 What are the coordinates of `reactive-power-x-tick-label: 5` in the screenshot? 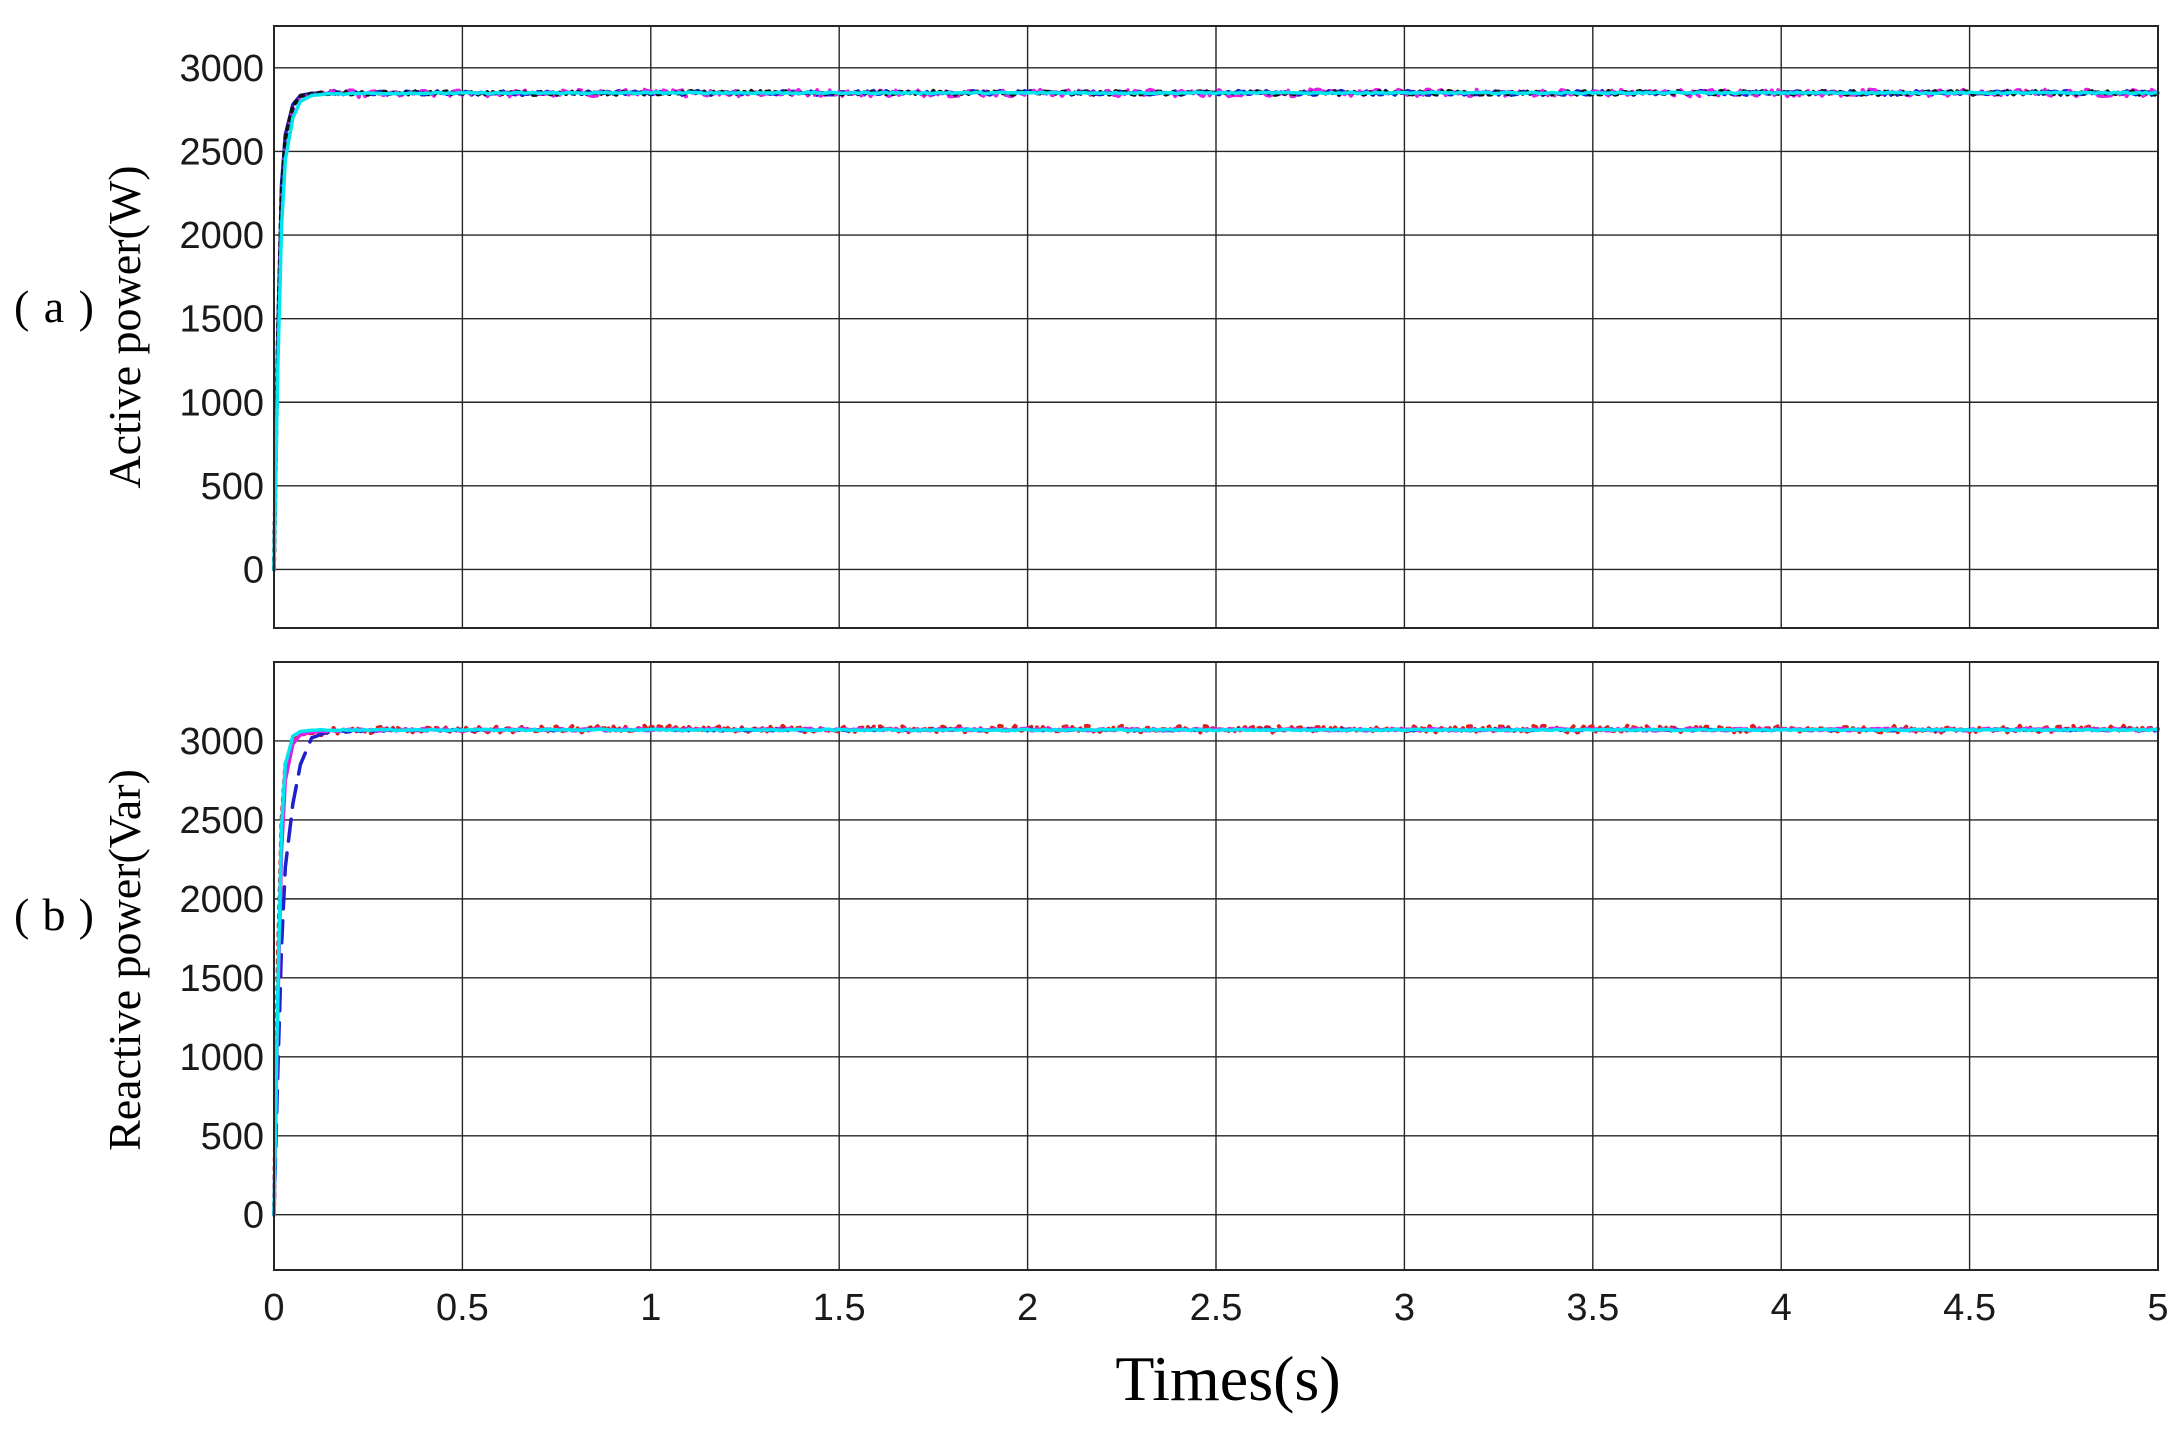 It's located at (2157, 1308).